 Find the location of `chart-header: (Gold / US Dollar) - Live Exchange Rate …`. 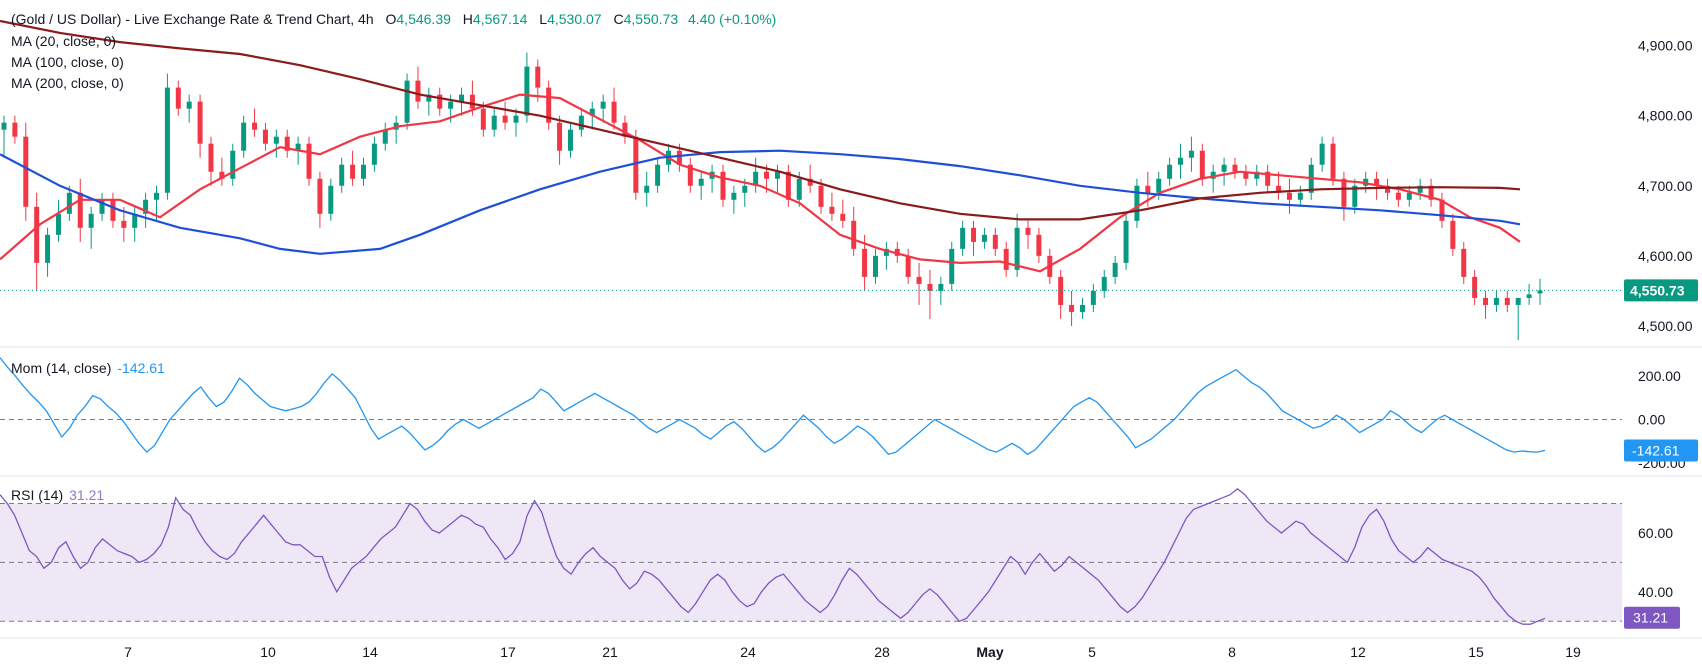

chart-header: (Gold / US Dollar) - Live Exchange Rate … is located at coordinates (393, 19).